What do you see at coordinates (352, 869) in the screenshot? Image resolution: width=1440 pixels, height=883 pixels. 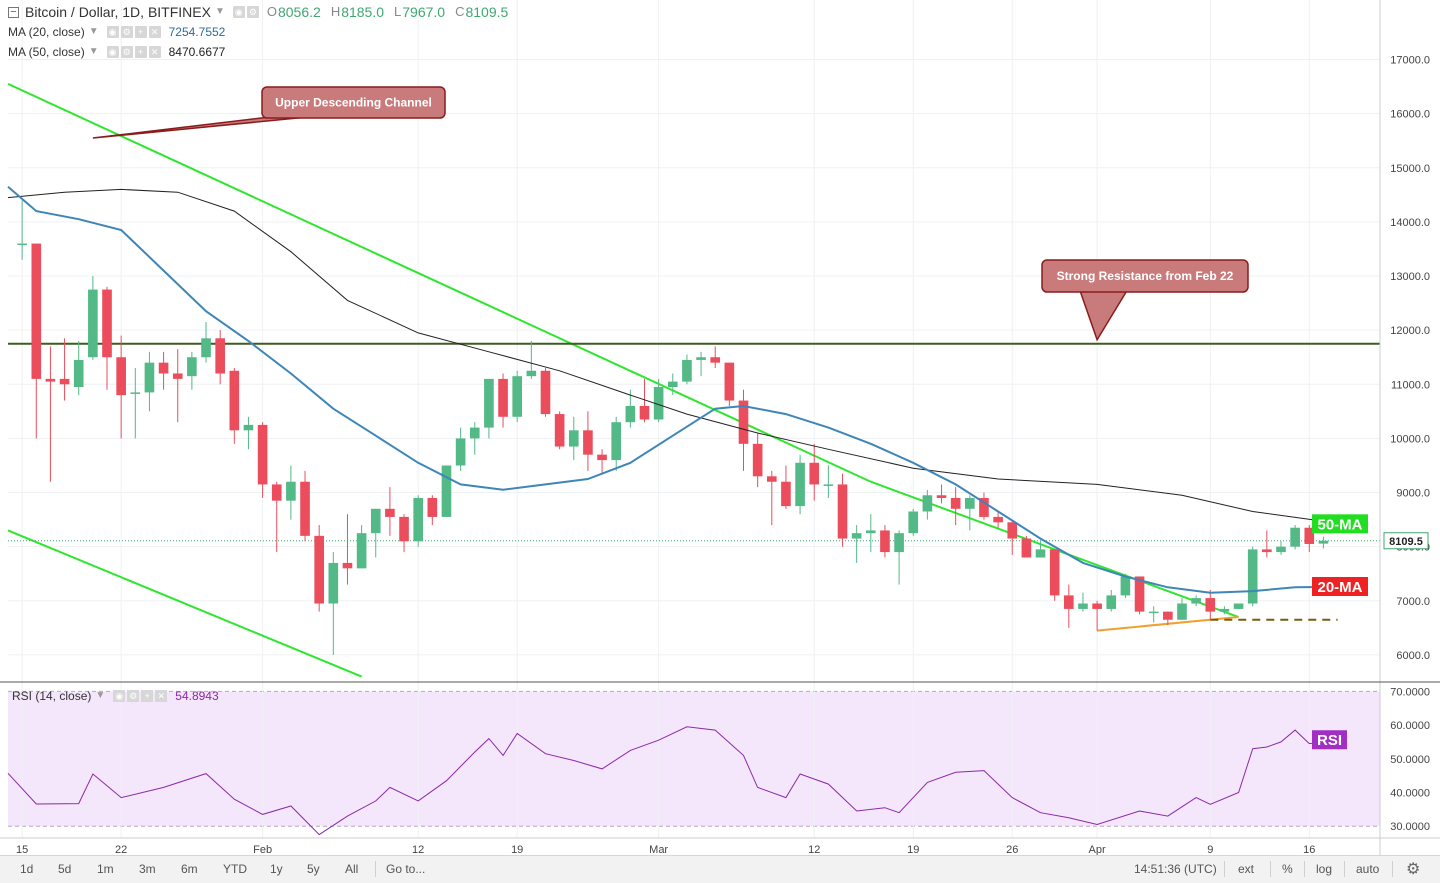 I see `range-all: All` at bounding box center [352, 869].